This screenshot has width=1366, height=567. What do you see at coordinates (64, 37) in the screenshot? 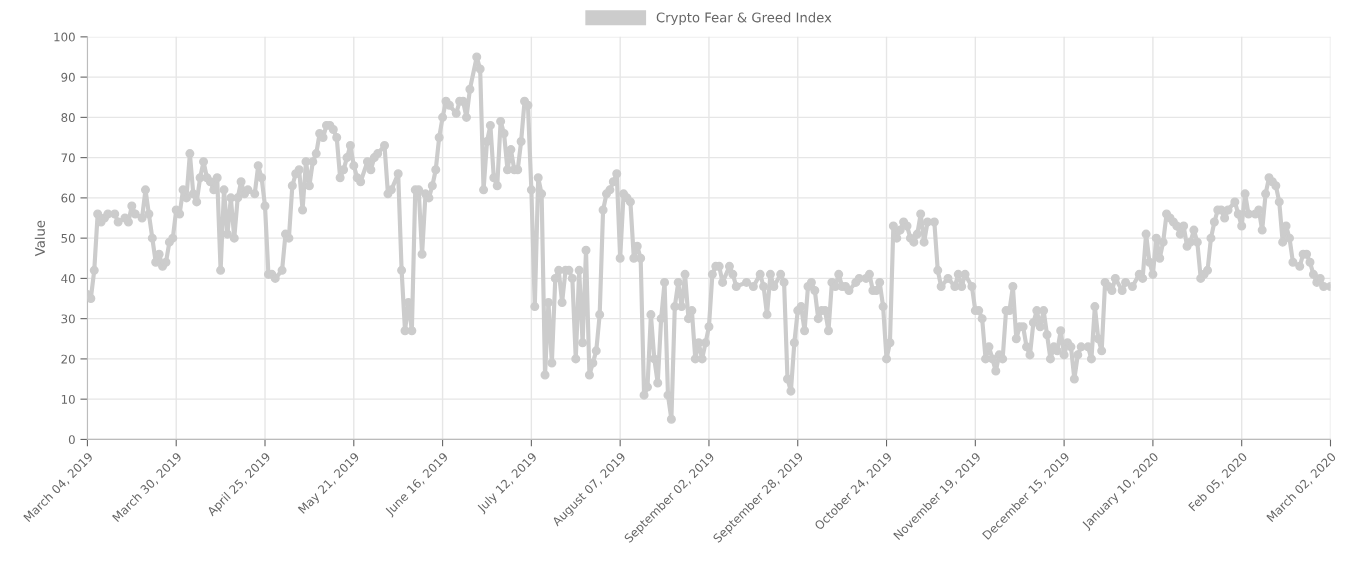
I see `y-tick-label: 100` at bounding box center [64, 37].